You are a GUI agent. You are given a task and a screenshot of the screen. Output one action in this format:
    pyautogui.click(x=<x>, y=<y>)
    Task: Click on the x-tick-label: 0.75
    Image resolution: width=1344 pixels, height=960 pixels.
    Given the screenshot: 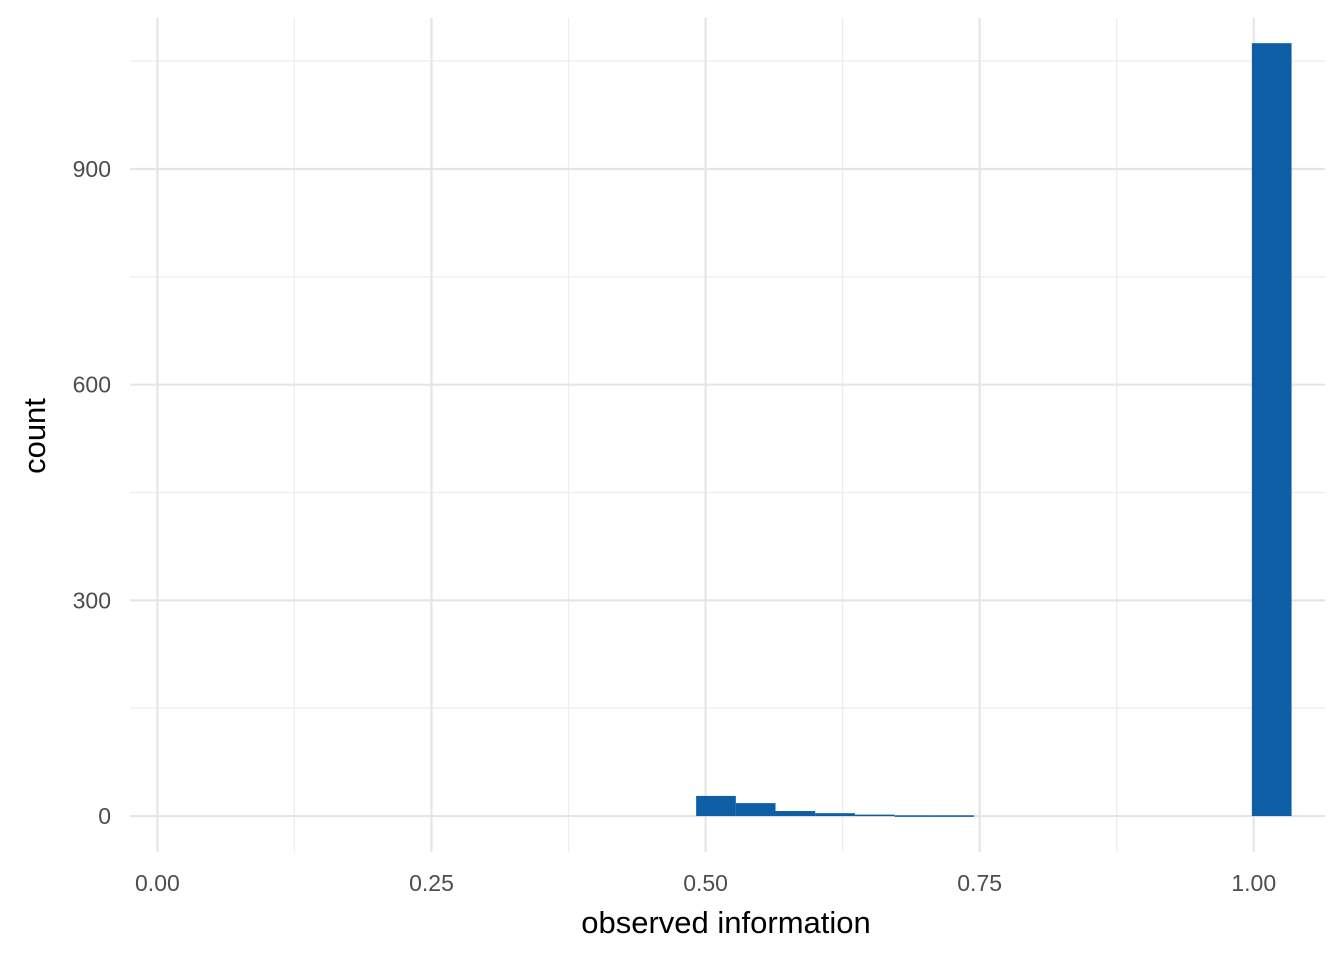 What is the action you would take?
    pyautogui.click(x=979, y=883)
    